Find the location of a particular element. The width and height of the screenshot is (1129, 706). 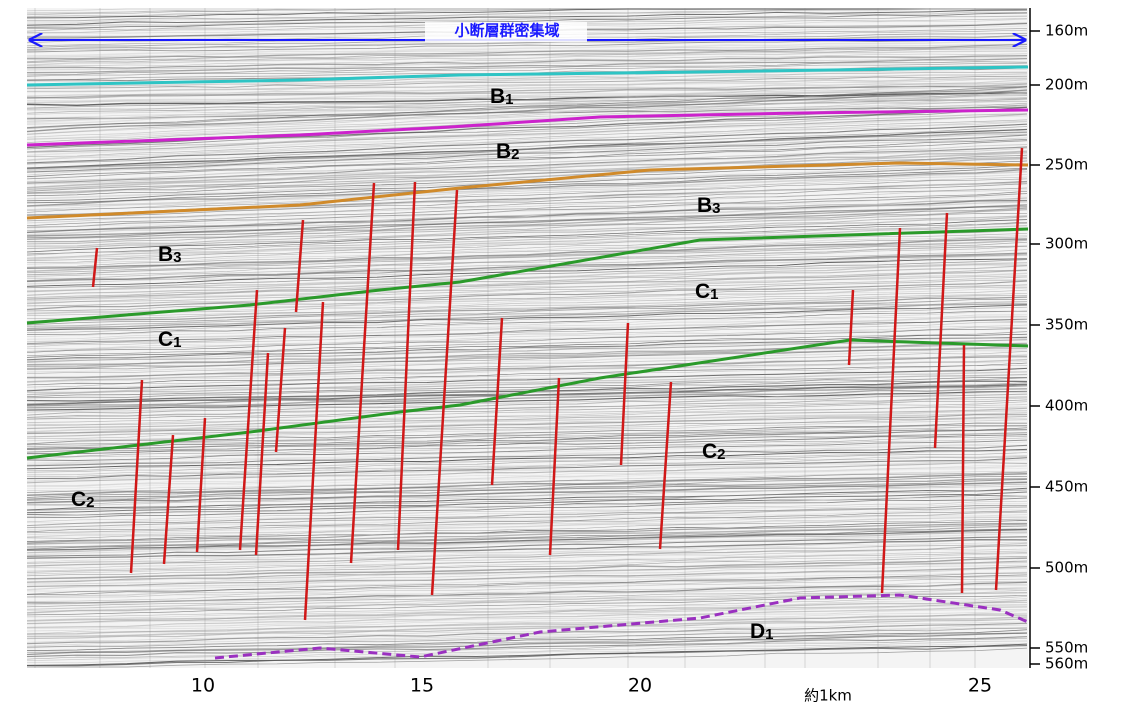

layer-label: B1 is located at coordinates (502, 96).